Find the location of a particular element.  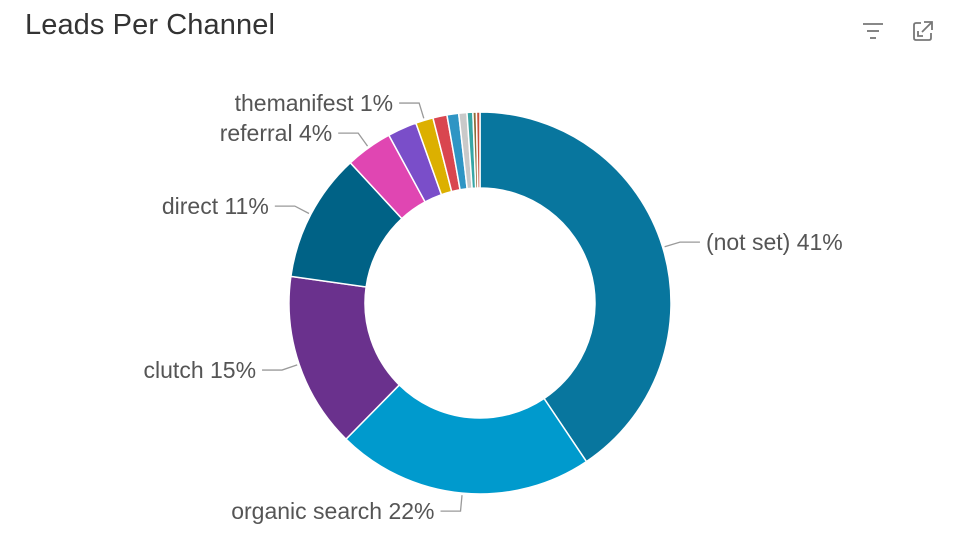

expand-icon is located at coordinates (923, 31).